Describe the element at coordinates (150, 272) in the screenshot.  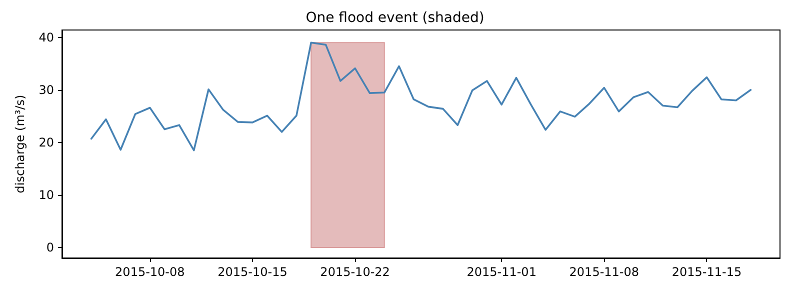
I see `x-tick-label: 2015-10-08` at that location.